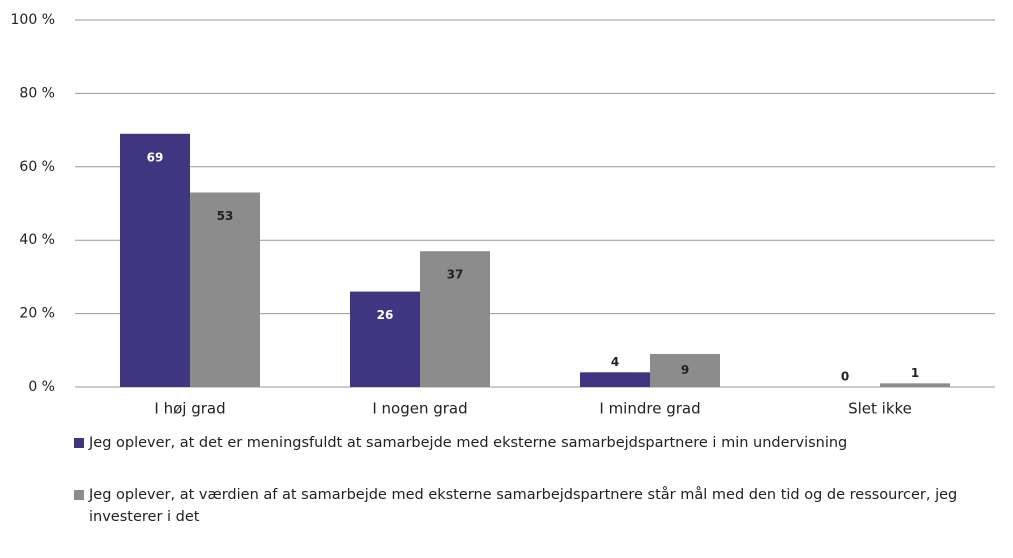 The height and width of the screenshot is (558, 1013). I want to click on data-label: 53, so click(225, 216).